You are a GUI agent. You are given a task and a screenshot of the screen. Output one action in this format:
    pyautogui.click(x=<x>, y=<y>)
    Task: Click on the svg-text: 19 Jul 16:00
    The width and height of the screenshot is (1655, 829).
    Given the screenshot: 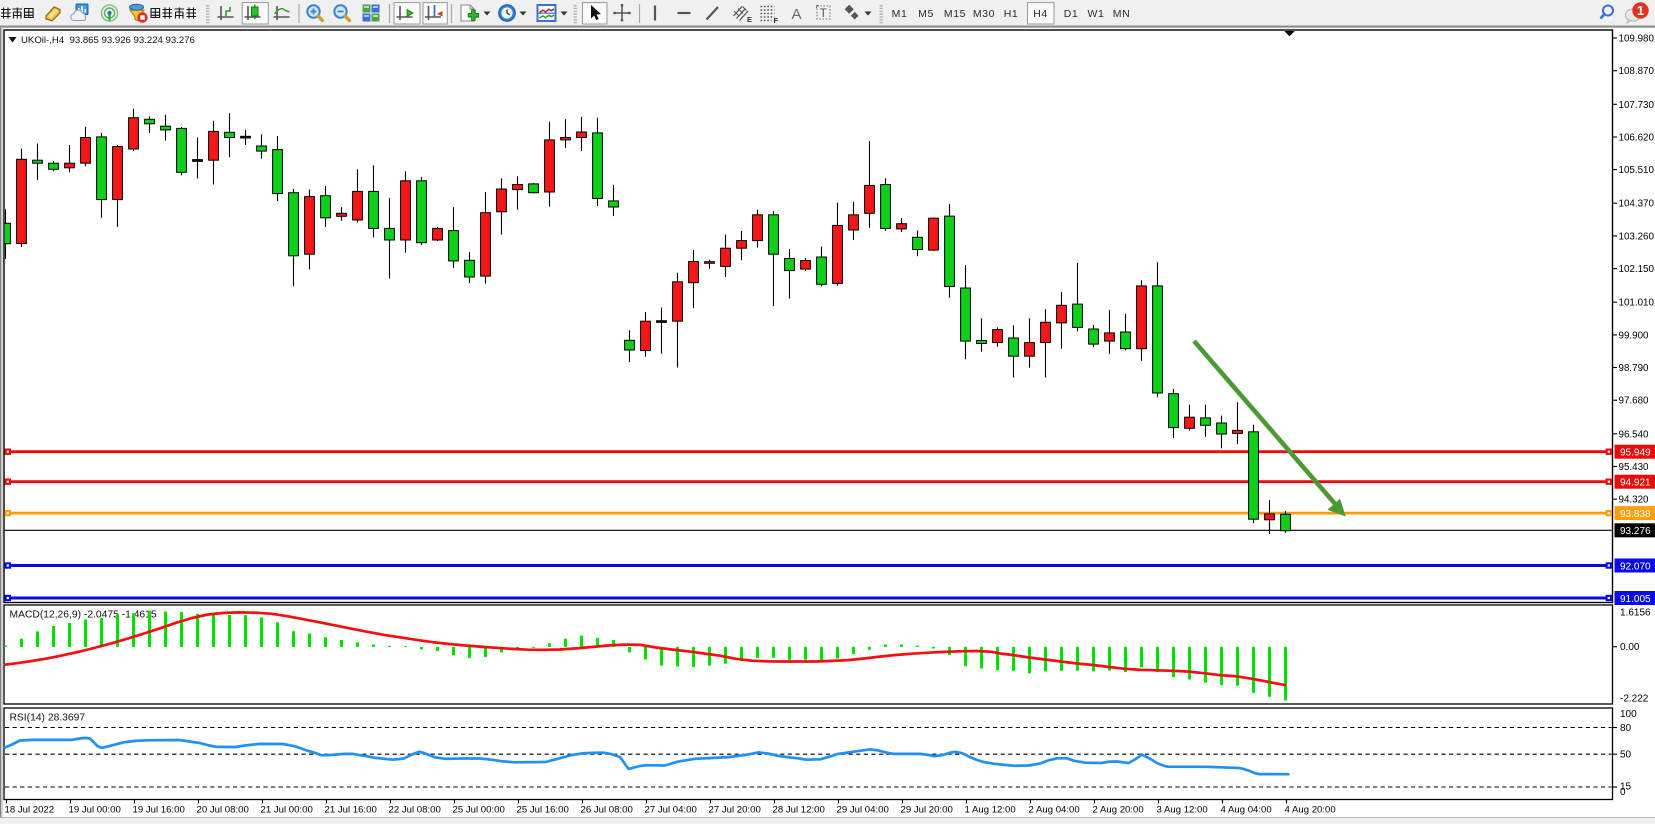 What is the action you would take?
    pyautogui.click(x=159, y=810)
    